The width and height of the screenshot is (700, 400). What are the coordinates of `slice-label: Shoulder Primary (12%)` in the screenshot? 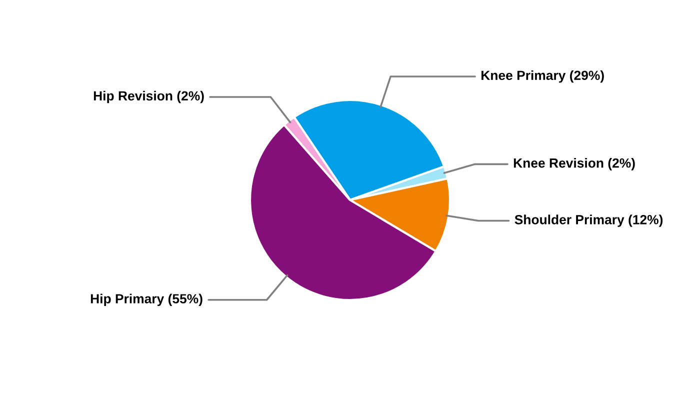 It's located at (588, 220).